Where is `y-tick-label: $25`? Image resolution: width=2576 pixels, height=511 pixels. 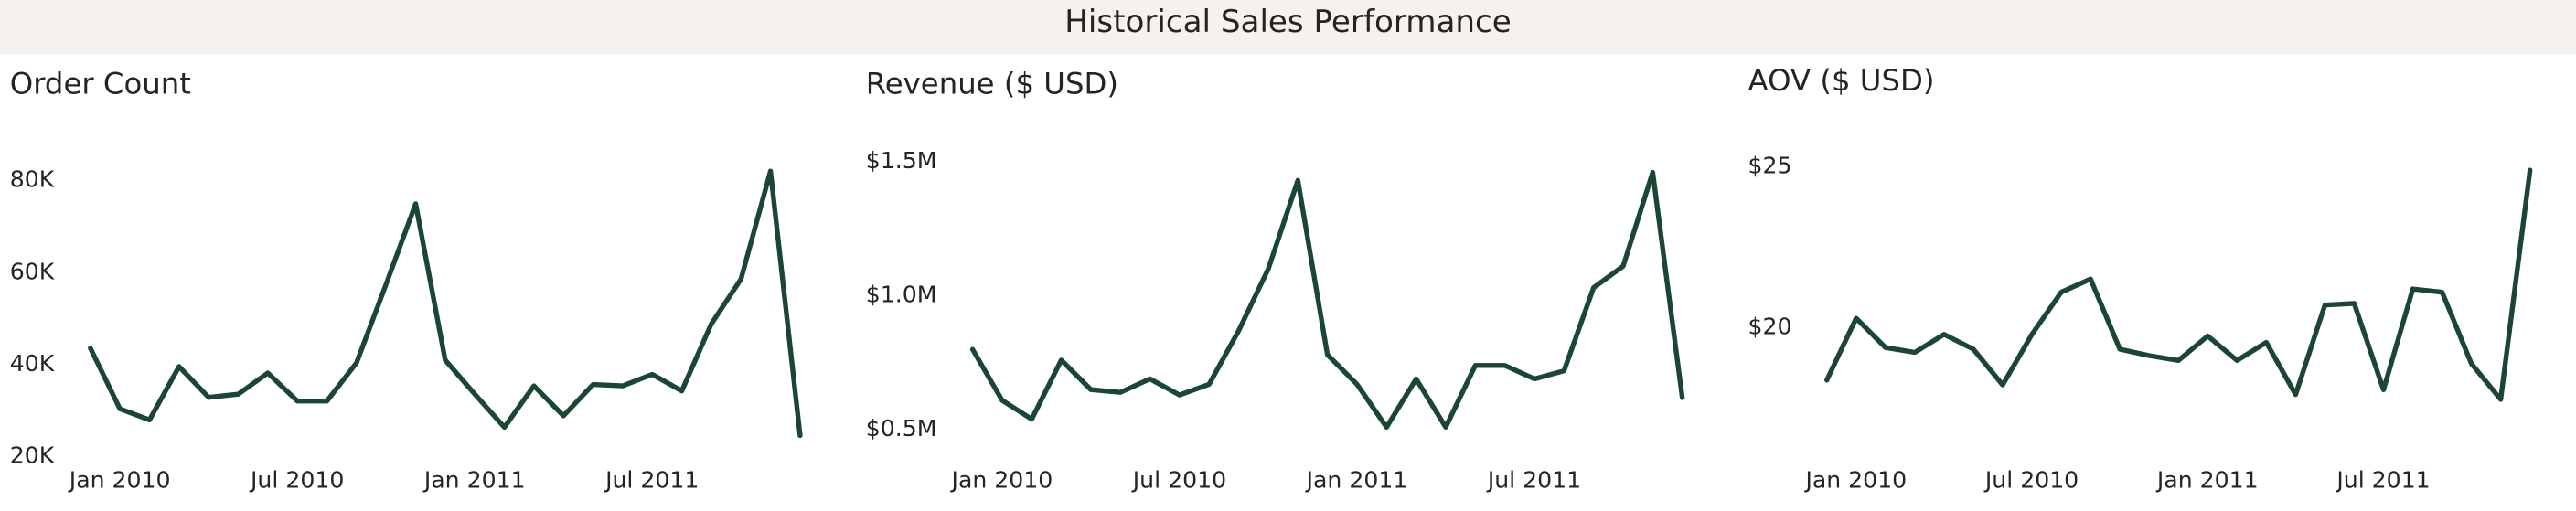 y-tick-label: $25 is located at coordinates (1770, 166).